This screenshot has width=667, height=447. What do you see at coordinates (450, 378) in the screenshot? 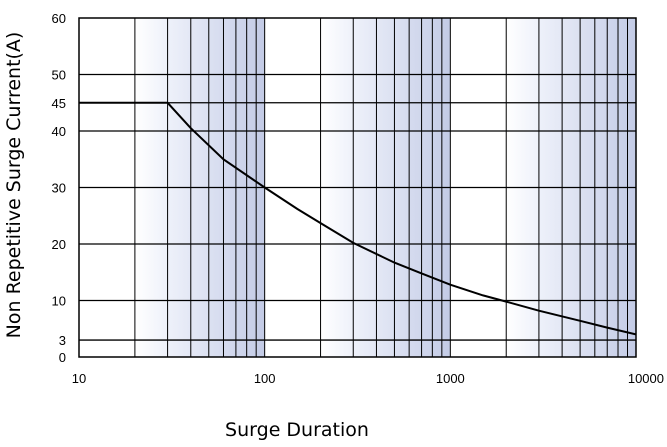
I see `x-tick-label: 1000` at bounding box center [450, 378].